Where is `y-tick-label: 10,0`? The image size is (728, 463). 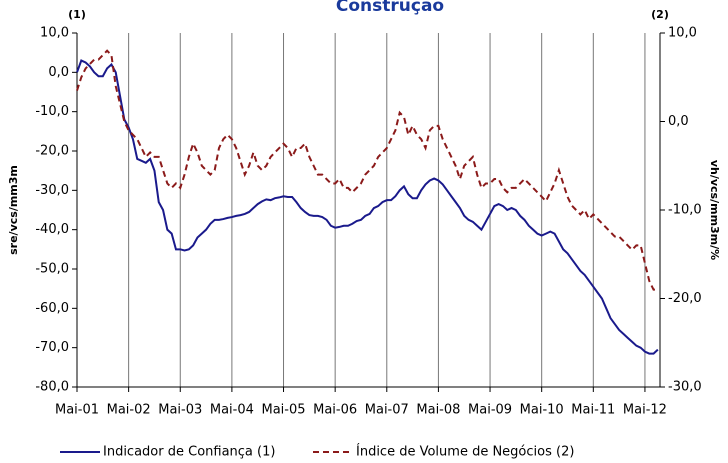
y-tick-label: 10,0 is located at coordinates (54, 33).